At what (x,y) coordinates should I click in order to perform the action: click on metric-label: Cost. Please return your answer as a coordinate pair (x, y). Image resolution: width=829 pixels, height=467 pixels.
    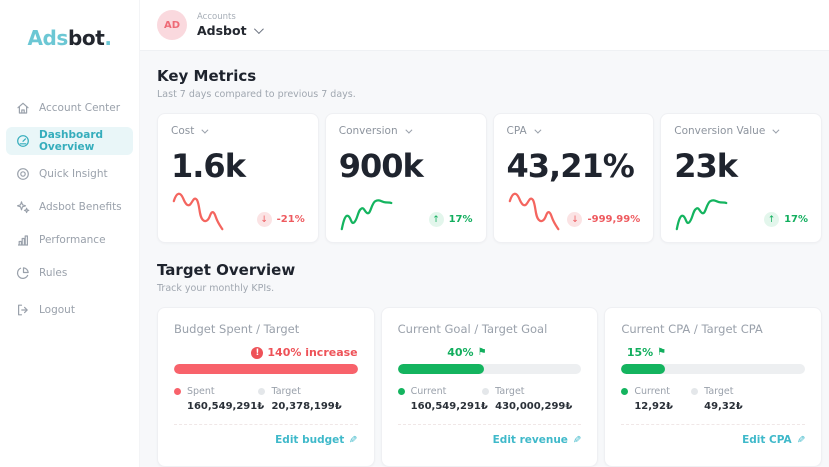
    Looking at the image, I should click on (183, 131).